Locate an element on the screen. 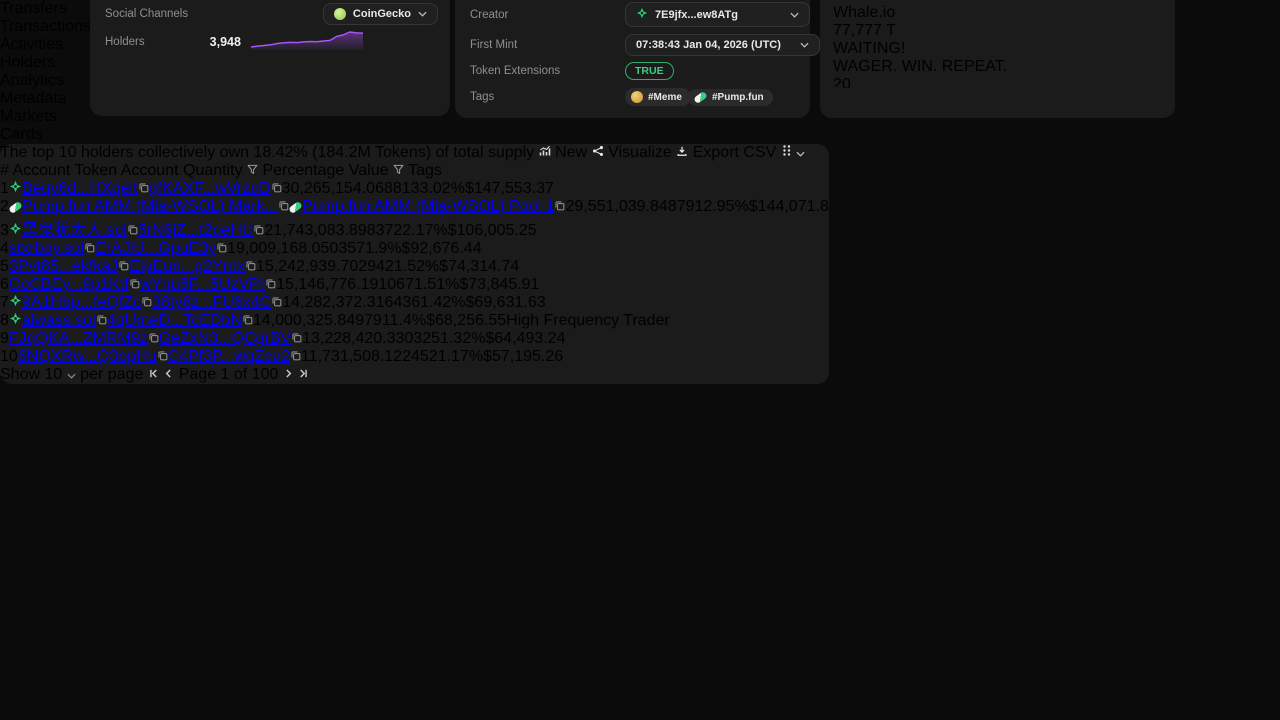 The image size is (1280, 720). first-page-button is located at coordinates (153, 374).